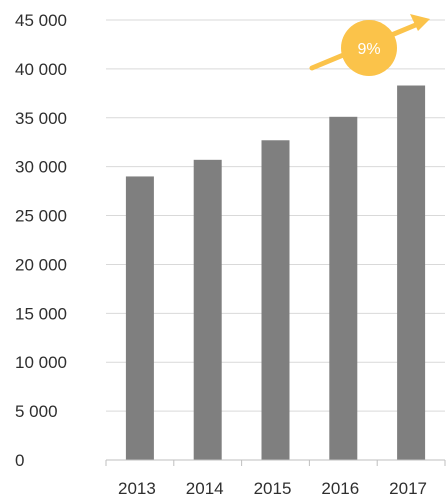 Image resolution: width=447 pixels, height=499 pixels. Describe the element at coordinates (139, 318) in the screenshot. I see `bar-2013` at that location.